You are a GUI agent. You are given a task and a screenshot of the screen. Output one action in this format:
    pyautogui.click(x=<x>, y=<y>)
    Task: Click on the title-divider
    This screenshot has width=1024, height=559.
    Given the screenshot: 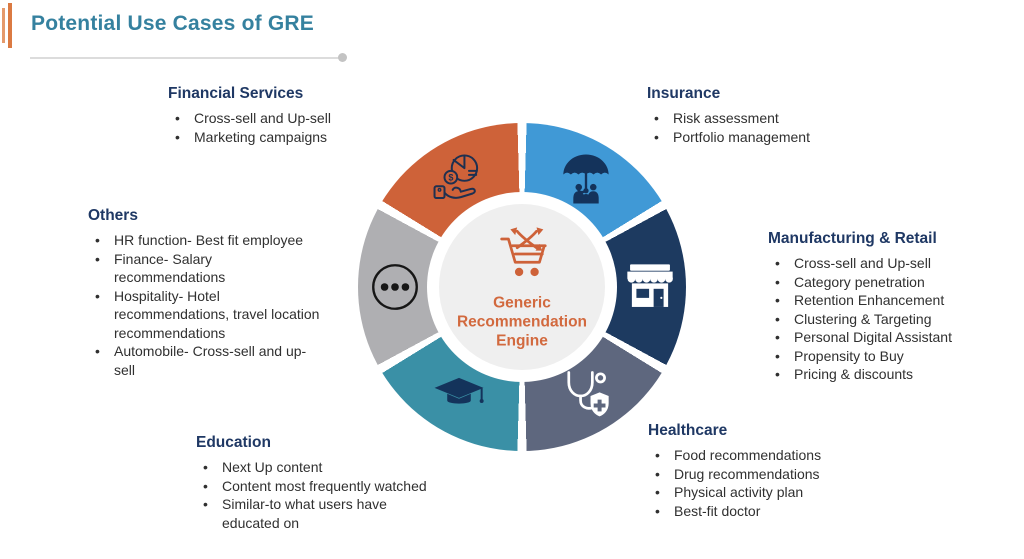 What is the action you would take?
    pyautogui.click(x=186, y=58)
    